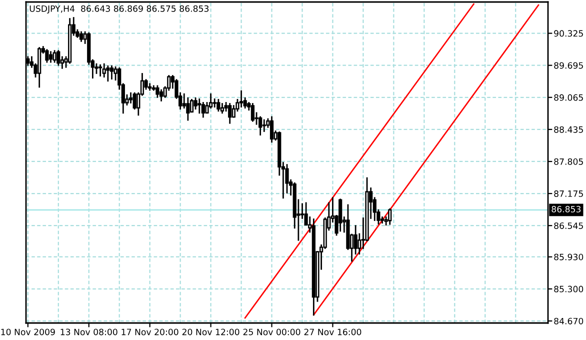 The image size is (586, 340). What do you see at coordinates (568, 97) in the screenshot?
I see `y-tick-label: 89.065` at bounding box center [568, 97].